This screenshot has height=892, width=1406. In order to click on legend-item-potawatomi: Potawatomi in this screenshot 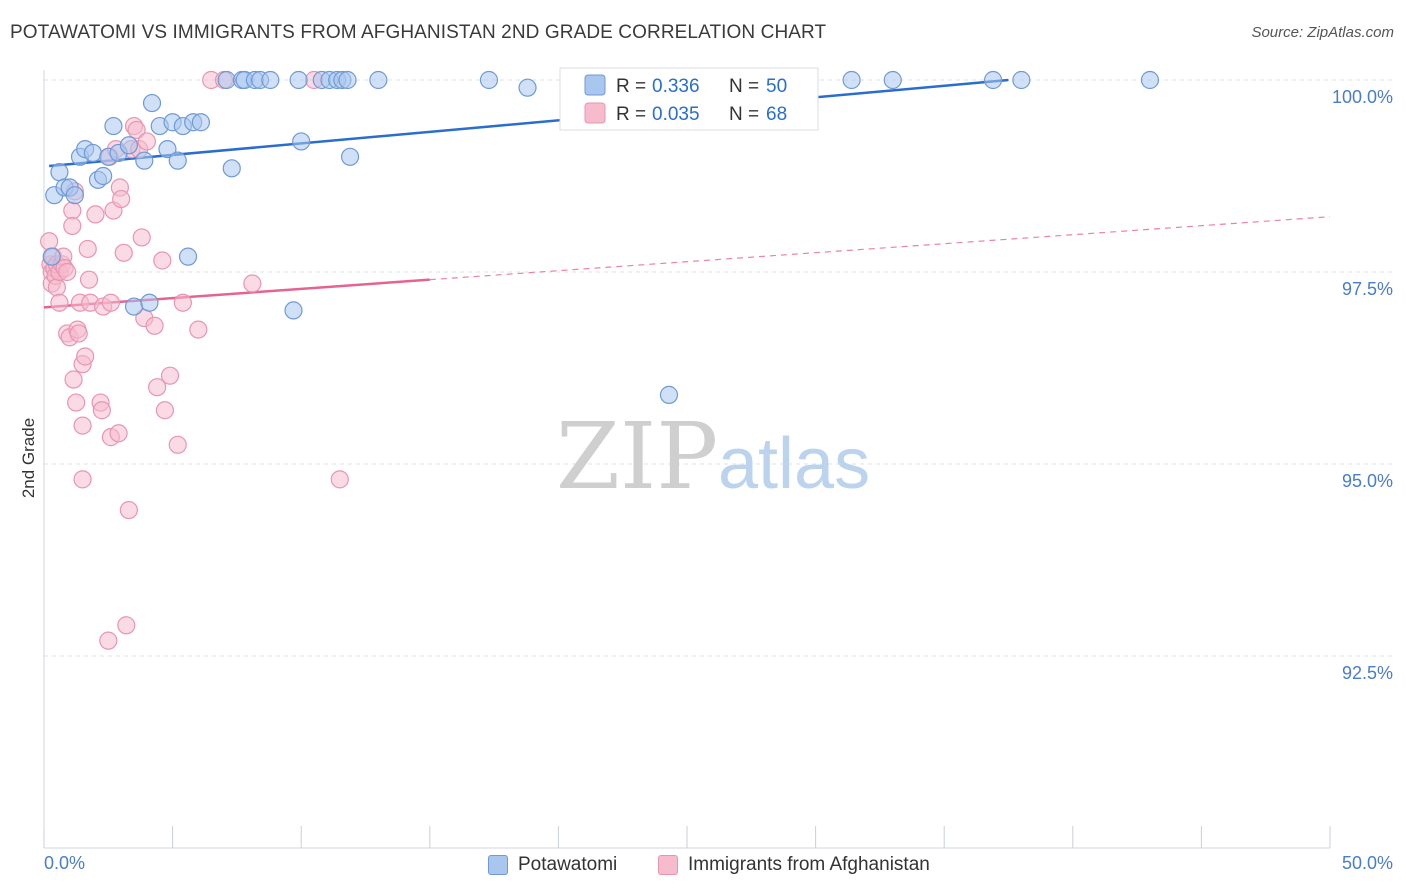, I will do `click(552, 865)`.